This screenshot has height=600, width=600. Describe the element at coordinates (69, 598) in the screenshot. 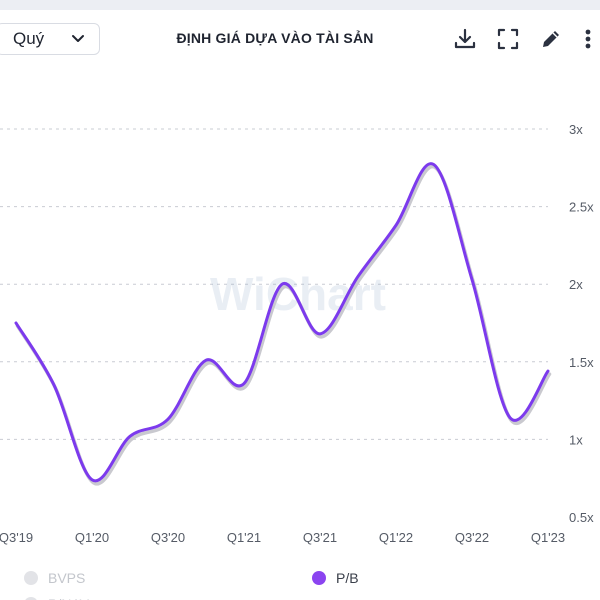

I see `legend-label: P/NAV` at that location.